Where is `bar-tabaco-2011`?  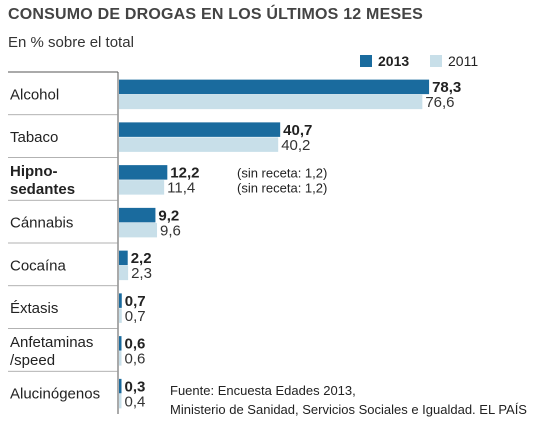 bar-tabaco-2011 is located at coordinates (199, 144).